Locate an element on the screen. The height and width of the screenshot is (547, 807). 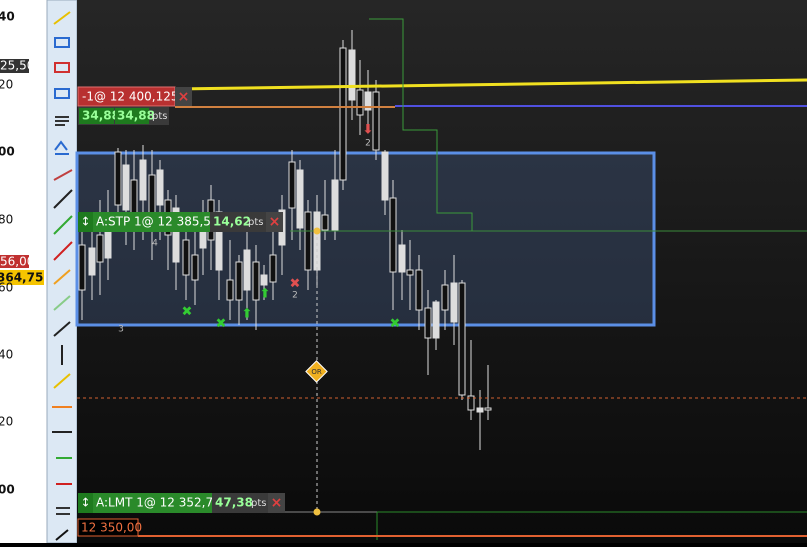
order-text: -1@ 12 400,125 is located at coordinates (130, 97).